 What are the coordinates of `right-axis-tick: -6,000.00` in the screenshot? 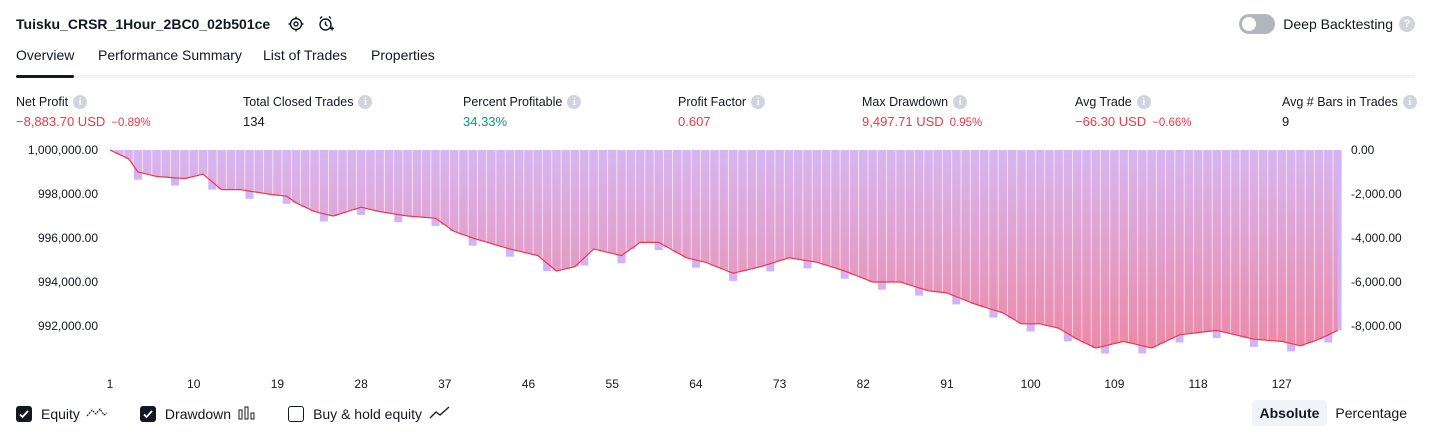 It's located at (1376, 282).